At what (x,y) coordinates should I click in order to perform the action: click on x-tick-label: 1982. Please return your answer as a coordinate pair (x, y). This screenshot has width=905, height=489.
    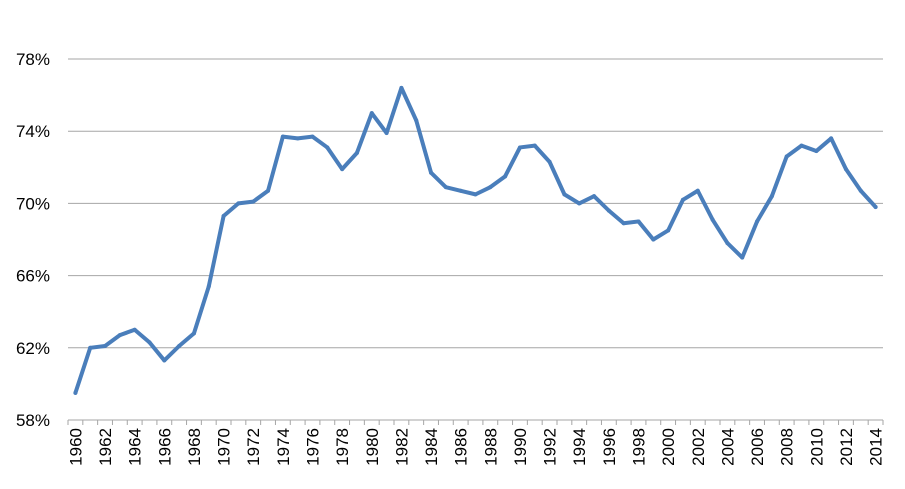
    Looking at the image, I should click on (401, 447).